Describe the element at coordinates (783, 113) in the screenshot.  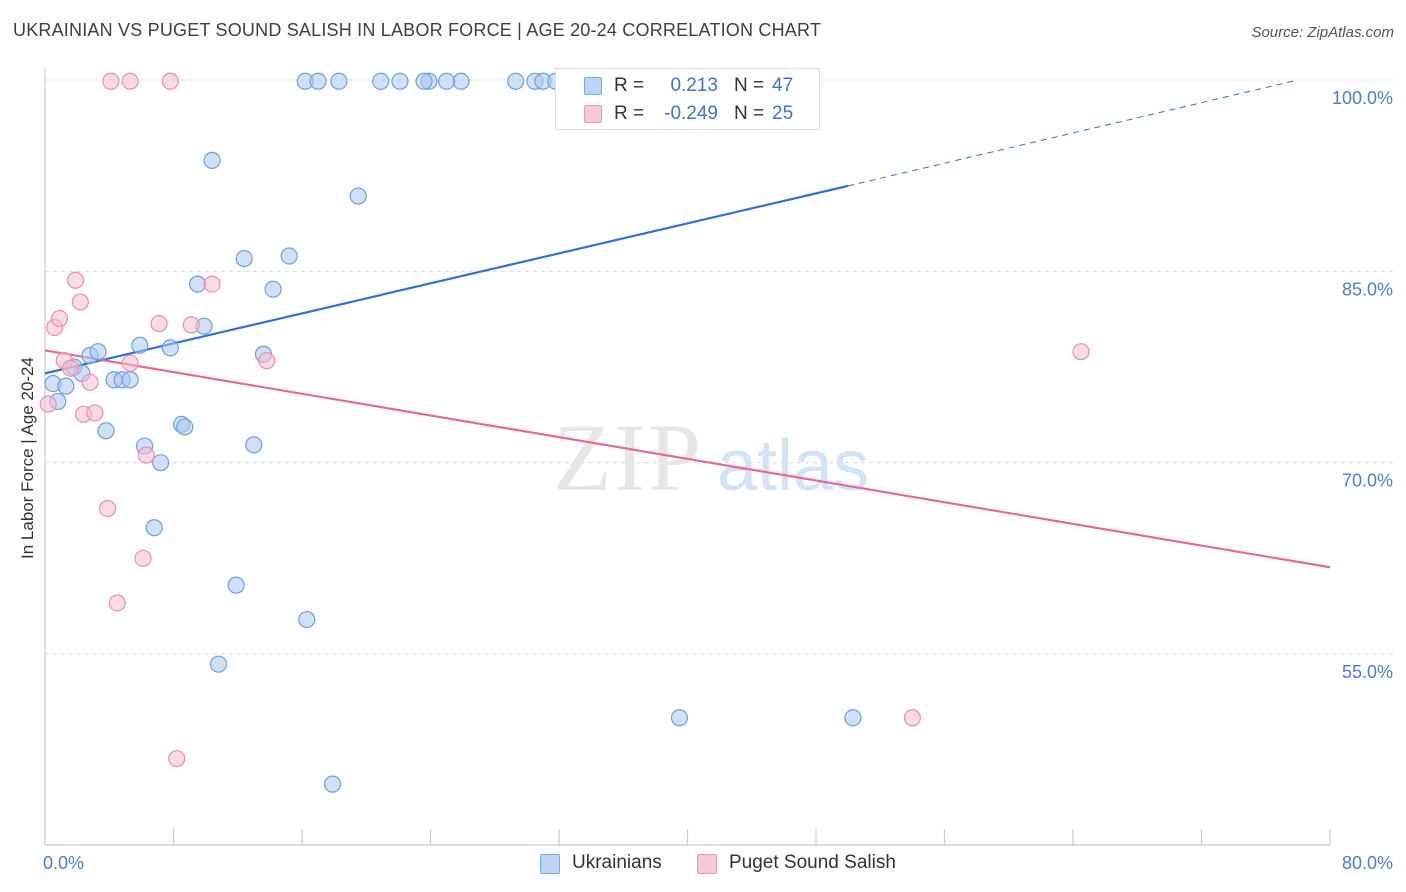
I see `stats-n-value: 25` at that location.